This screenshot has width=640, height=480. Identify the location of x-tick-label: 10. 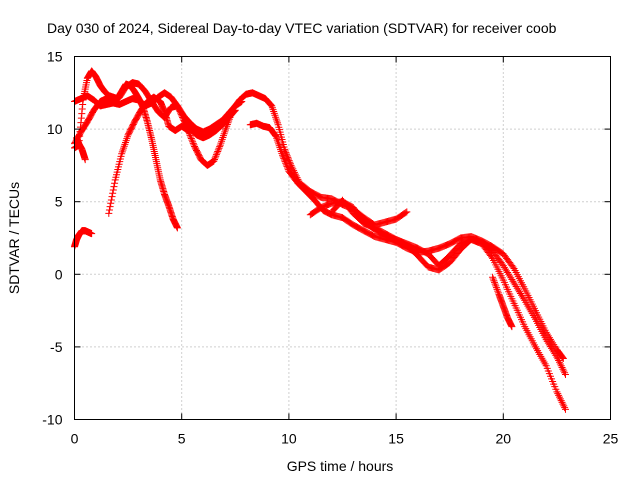
(289, 439).